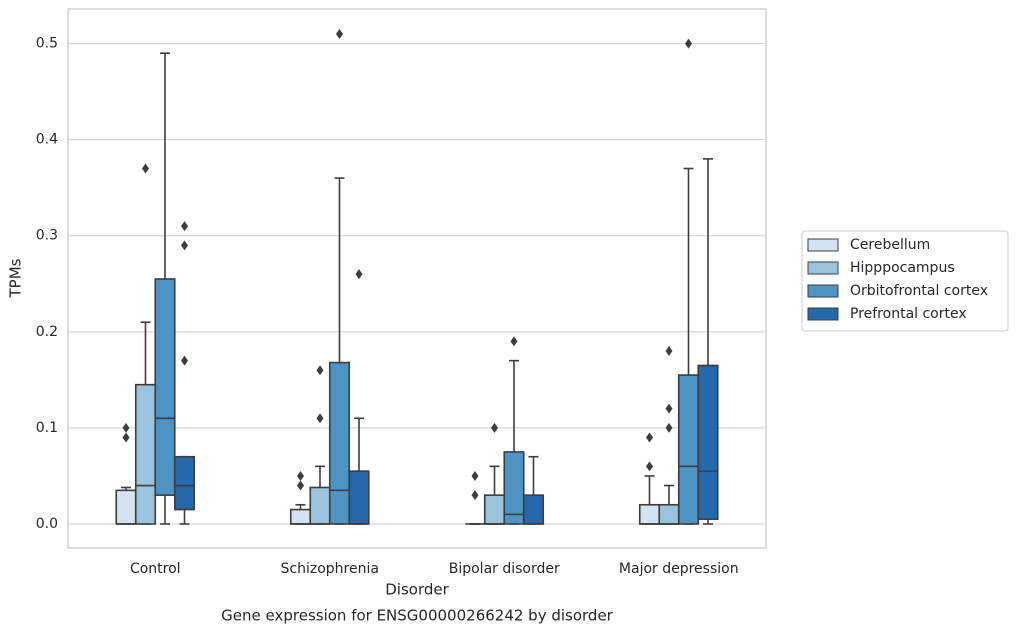 This screenshot has width=1018, height=638. Describe the element at coordinates (47, 44) in the screenshot. I see `y-tick-label: 0.5` at that location.